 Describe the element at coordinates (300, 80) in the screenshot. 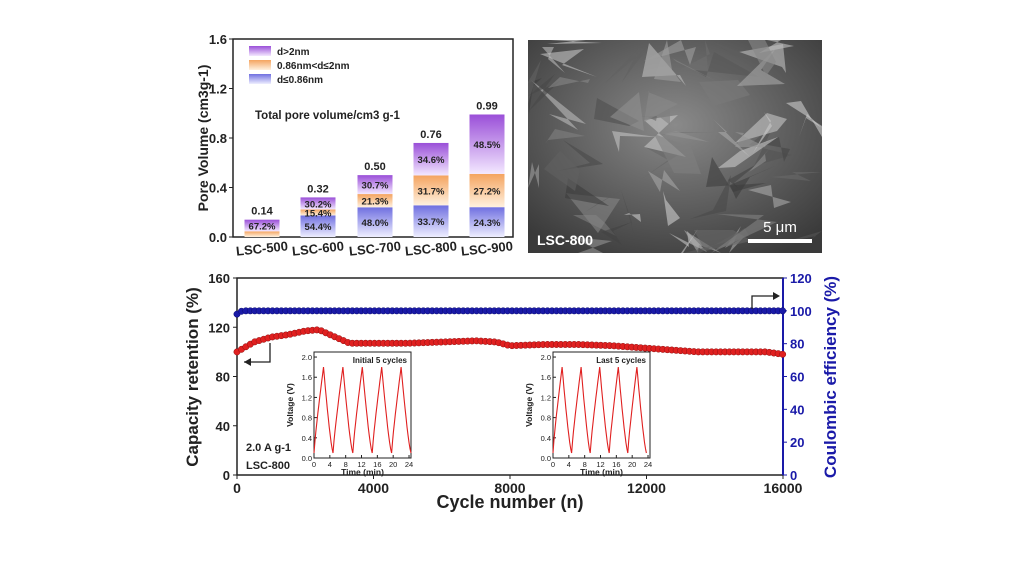

I see `legend-label: d≤0.86nm` at that location.